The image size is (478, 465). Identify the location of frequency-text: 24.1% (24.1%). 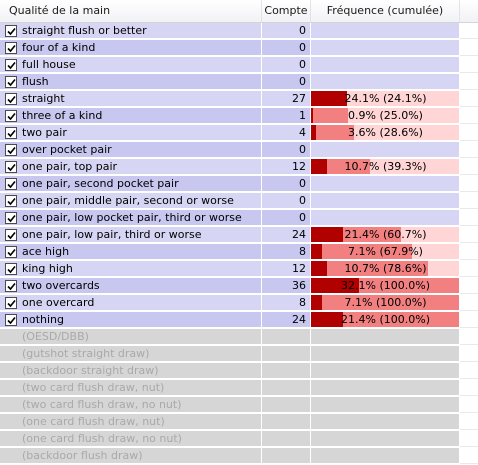
(385, 98).